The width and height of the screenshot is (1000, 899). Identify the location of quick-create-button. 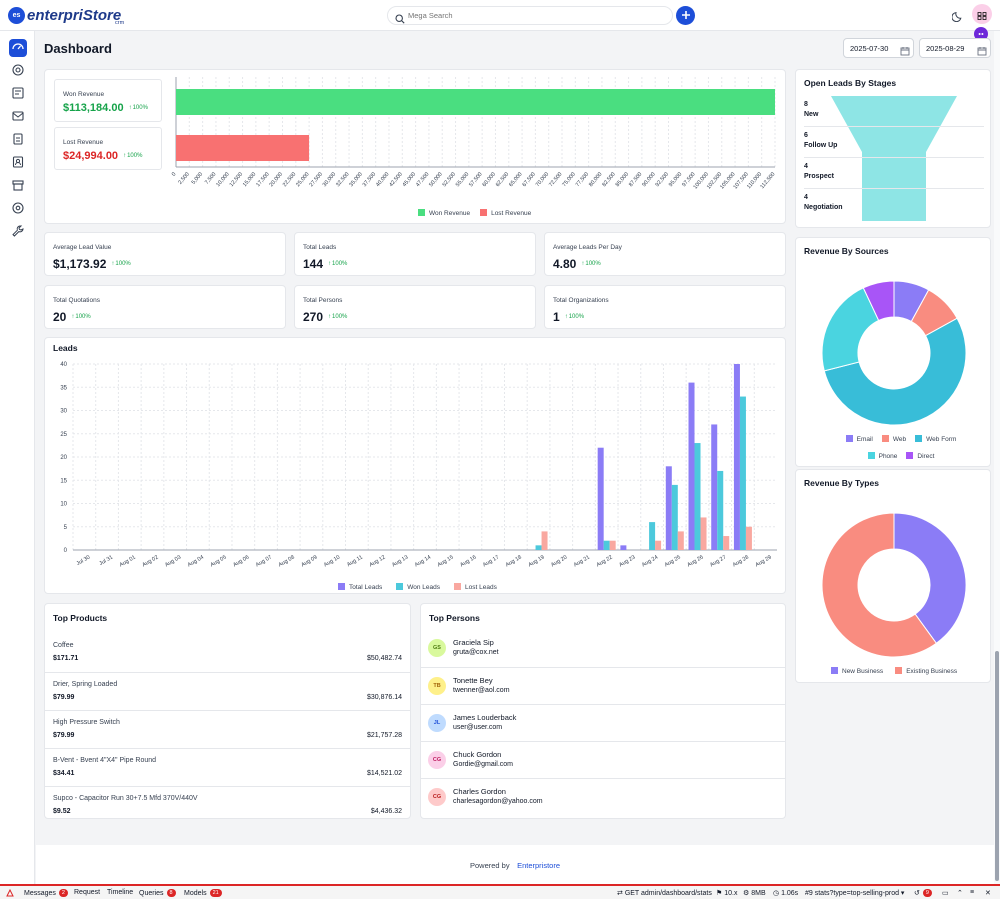
(685, 15).